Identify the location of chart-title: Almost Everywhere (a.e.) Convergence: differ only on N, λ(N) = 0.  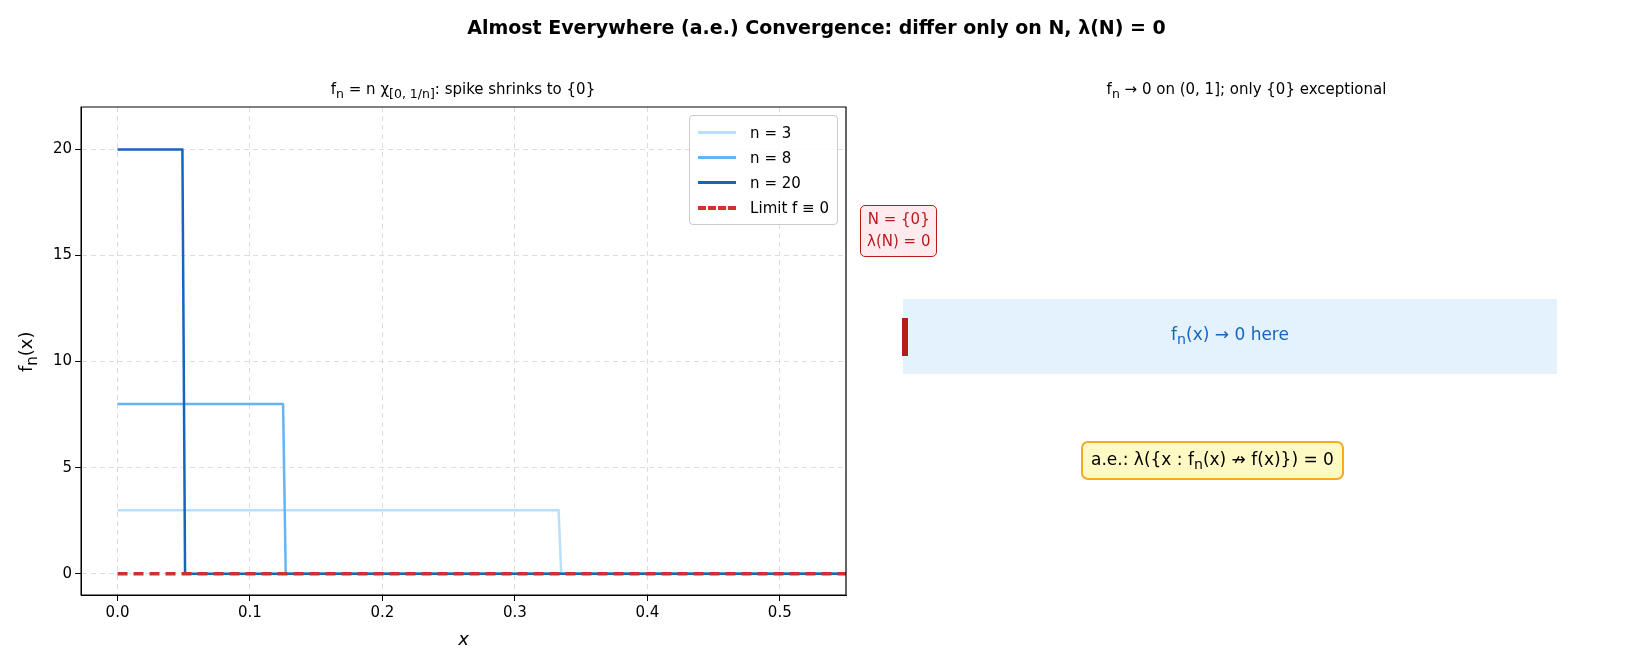
(816, 27).